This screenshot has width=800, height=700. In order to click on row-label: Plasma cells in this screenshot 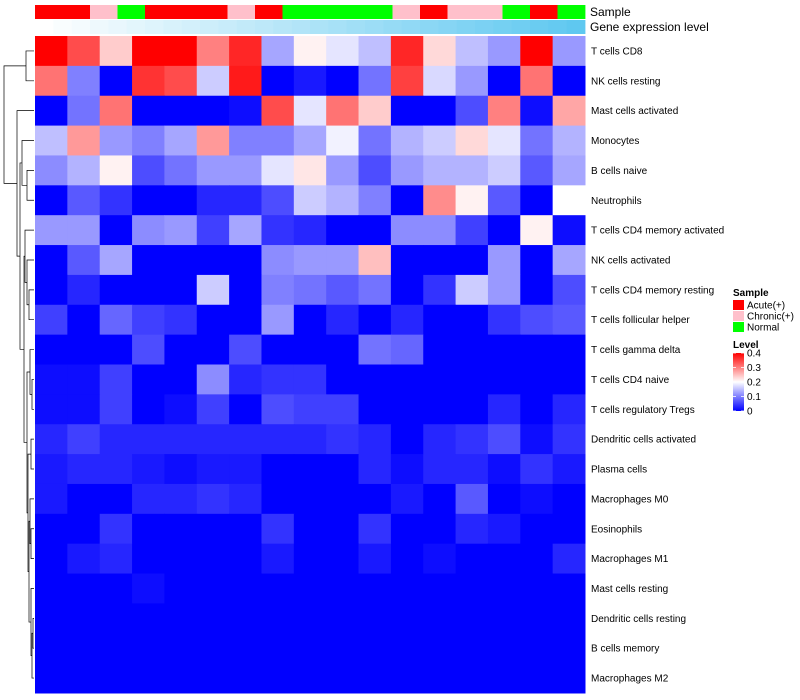, I will do `click(619, 470)`.